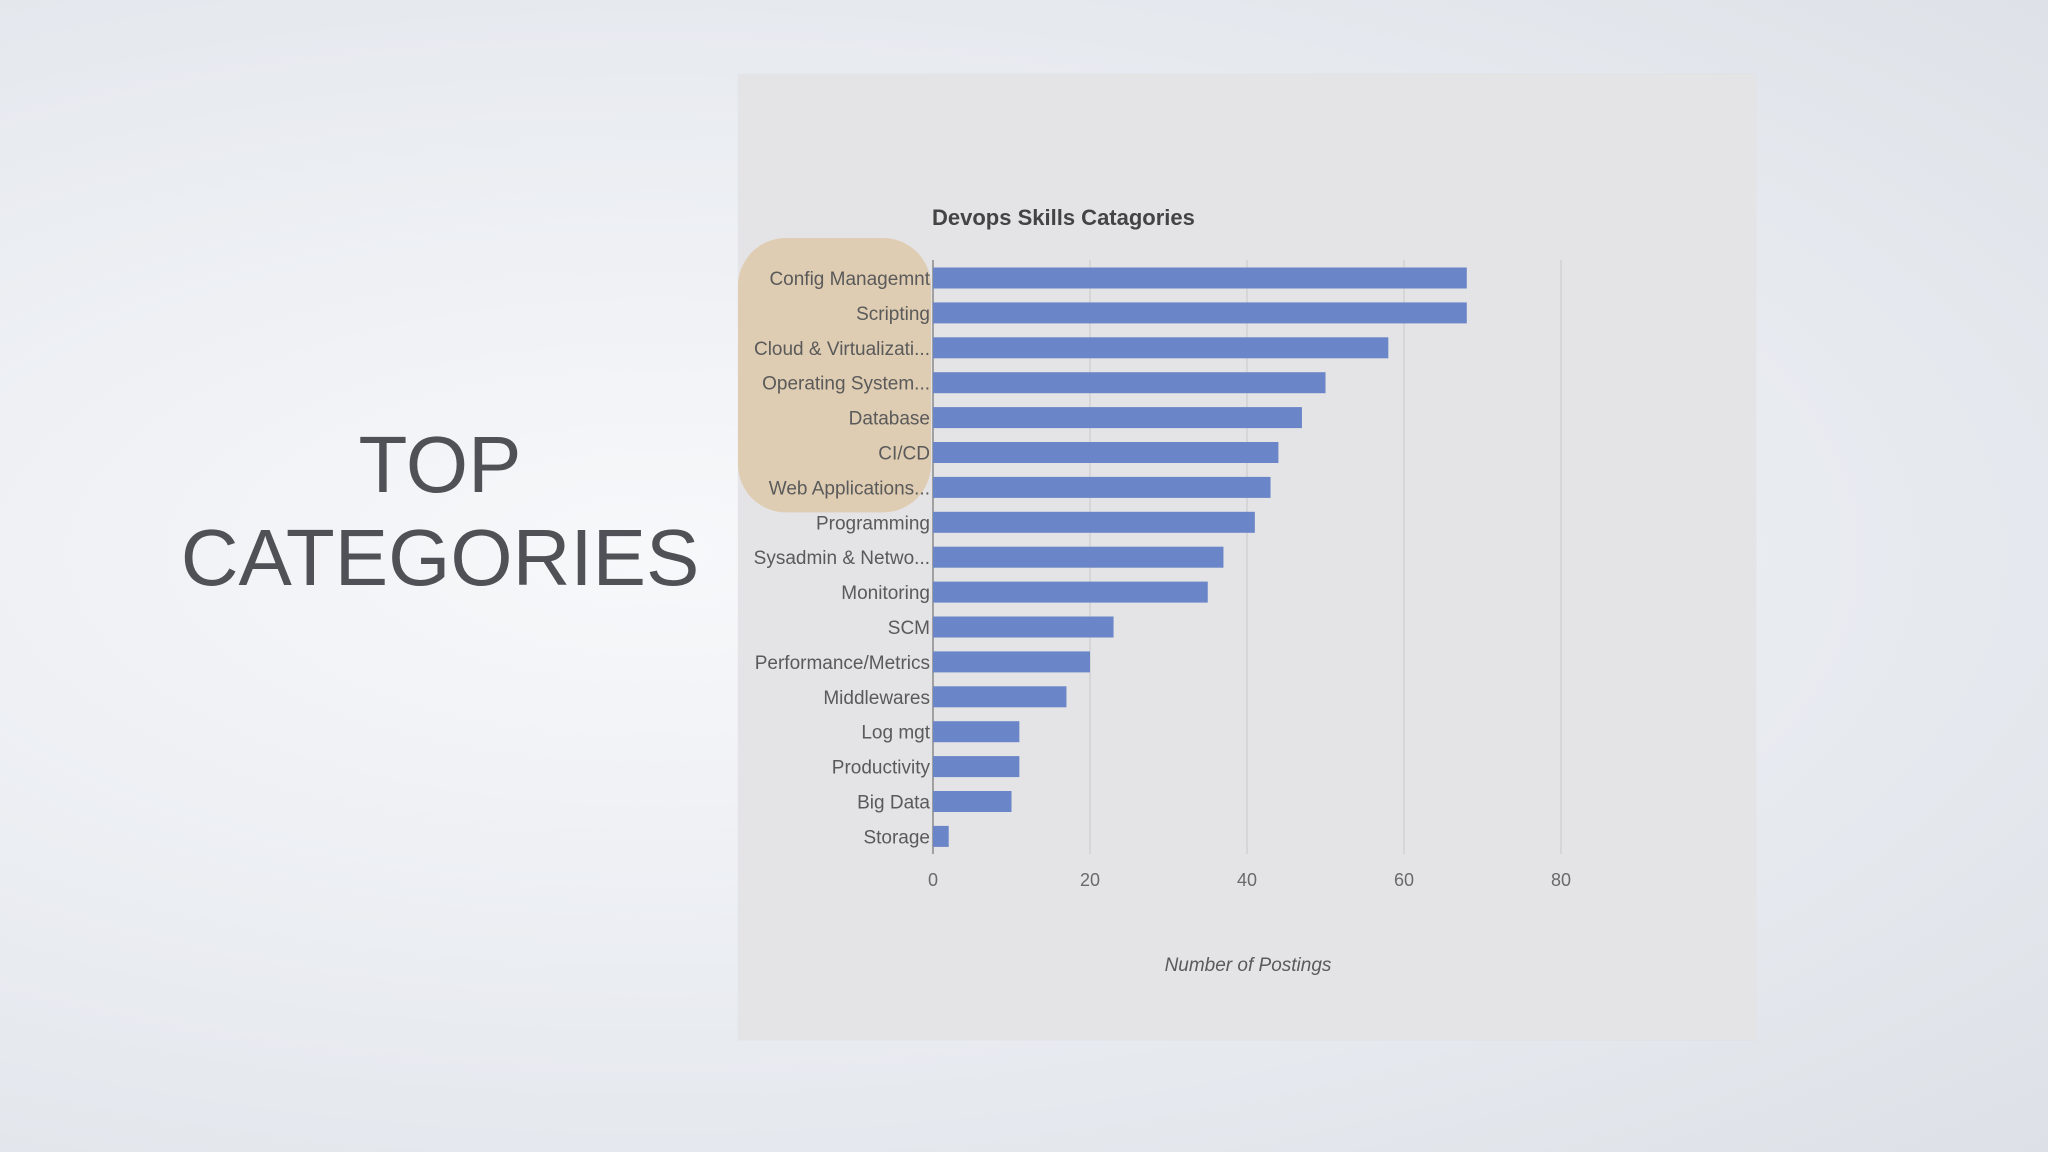  Describe the element at coordinates (842, 663) in the screenshot. I see `category-label-11: Performance/Metrics` at that location.